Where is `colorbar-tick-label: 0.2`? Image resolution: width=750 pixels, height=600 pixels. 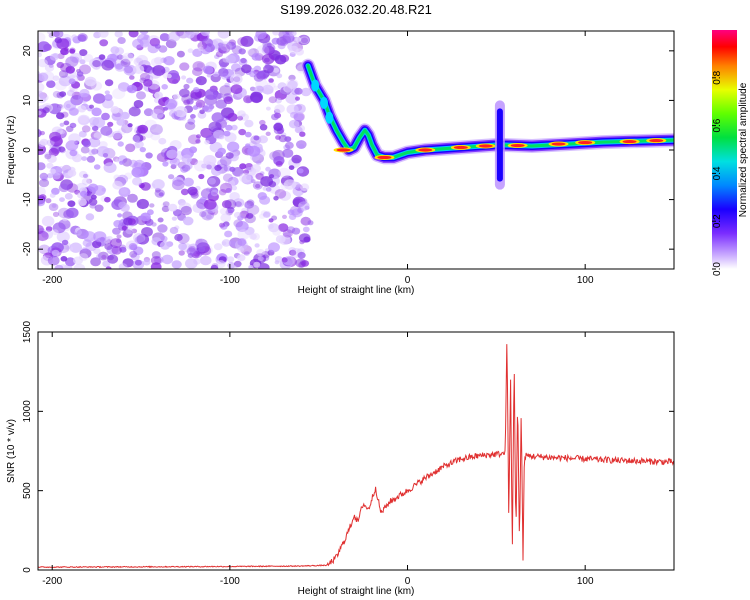
colorbar-tick-label: 0.2 is located at coordinates (717, 221).